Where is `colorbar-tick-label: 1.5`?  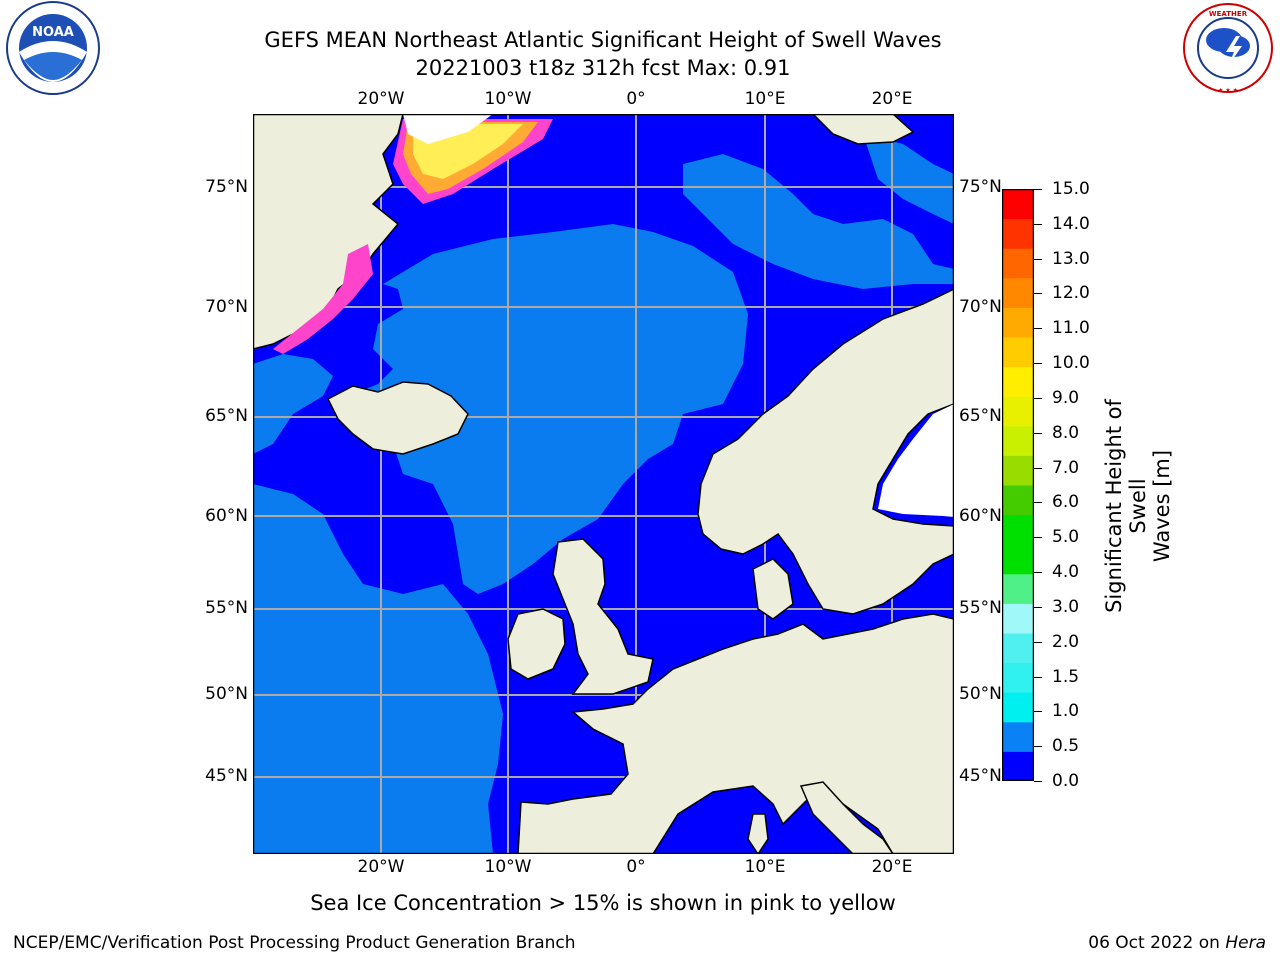 colorbar-tick-label: 1.5 is located at coordinates (1066, 676).